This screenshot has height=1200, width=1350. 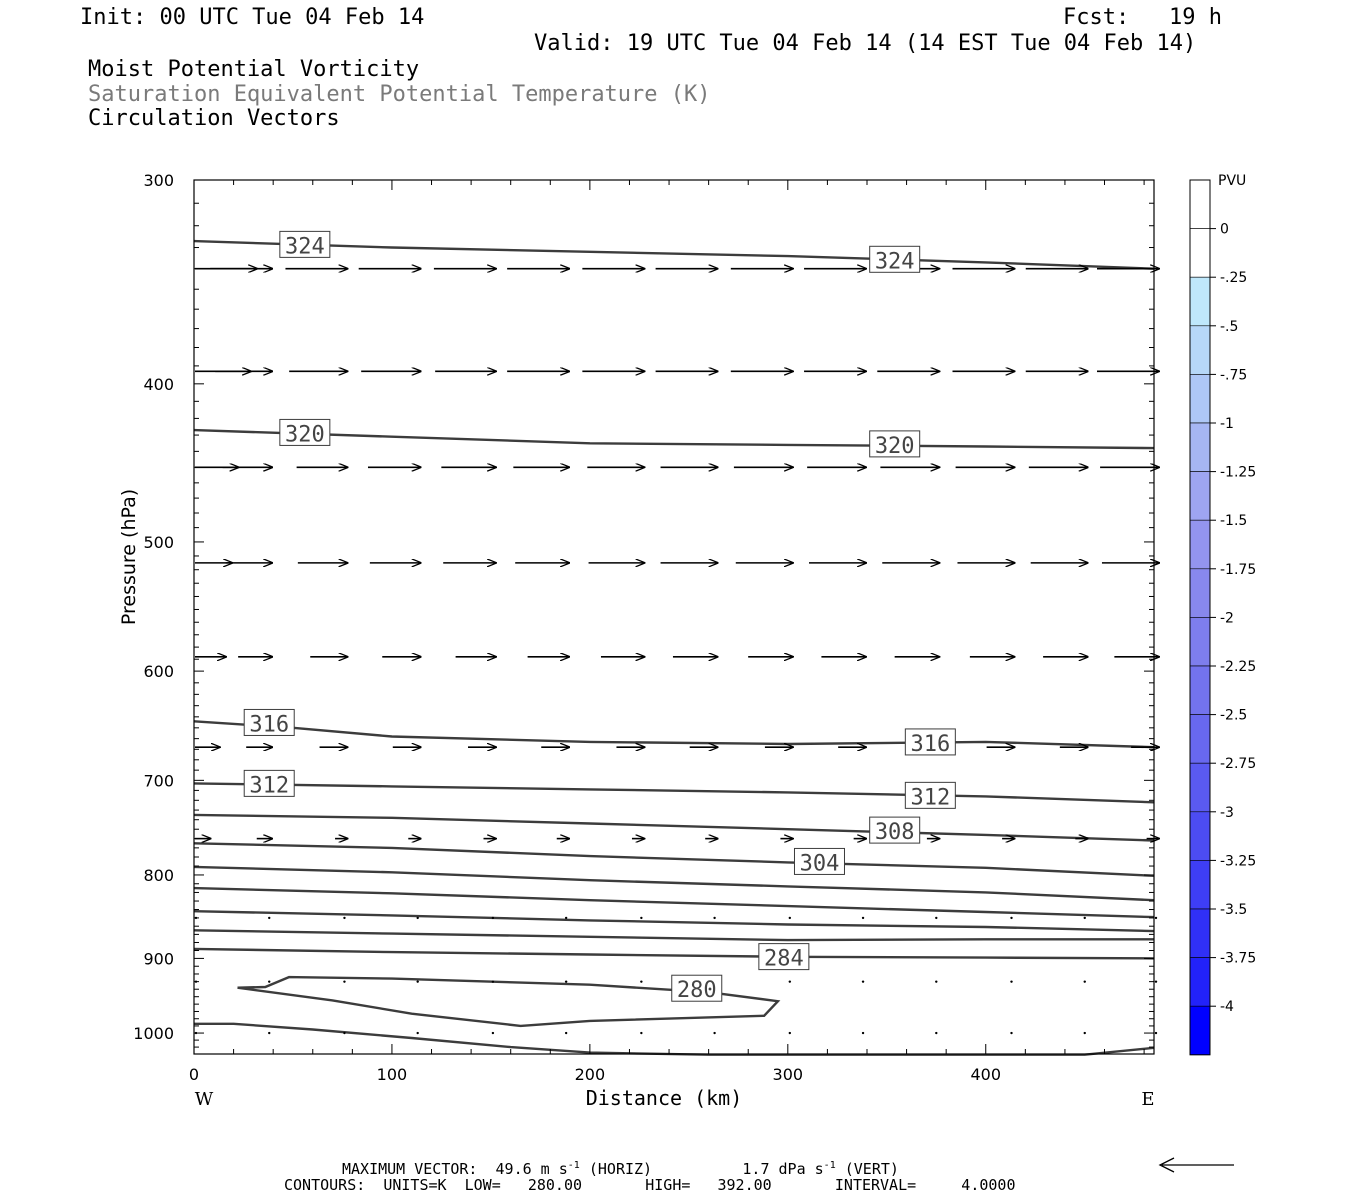 I want to click on colorbar-label: -1.75, so click(x=1238, y=570).